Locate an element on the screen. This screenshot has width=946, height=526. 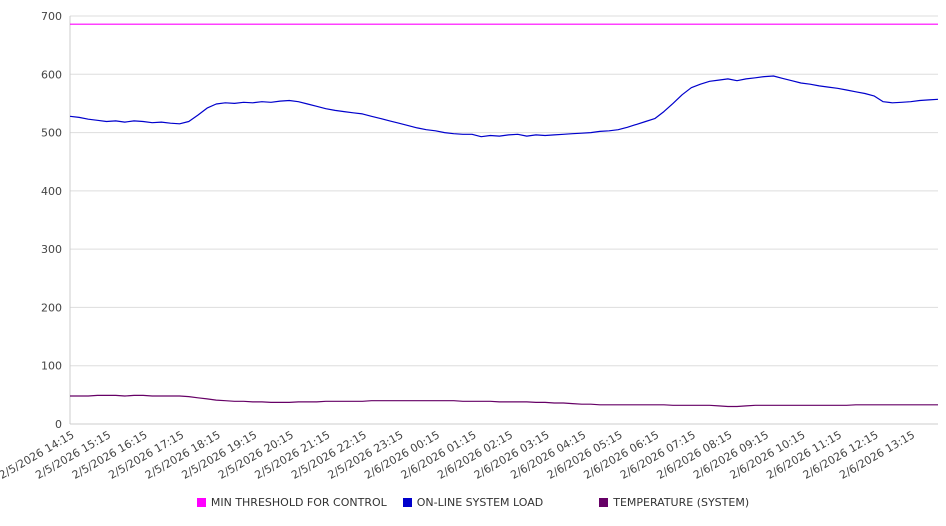
legend-item: MIN THRESHOLD FOR CONTROL is located at coordinates (291, 502).